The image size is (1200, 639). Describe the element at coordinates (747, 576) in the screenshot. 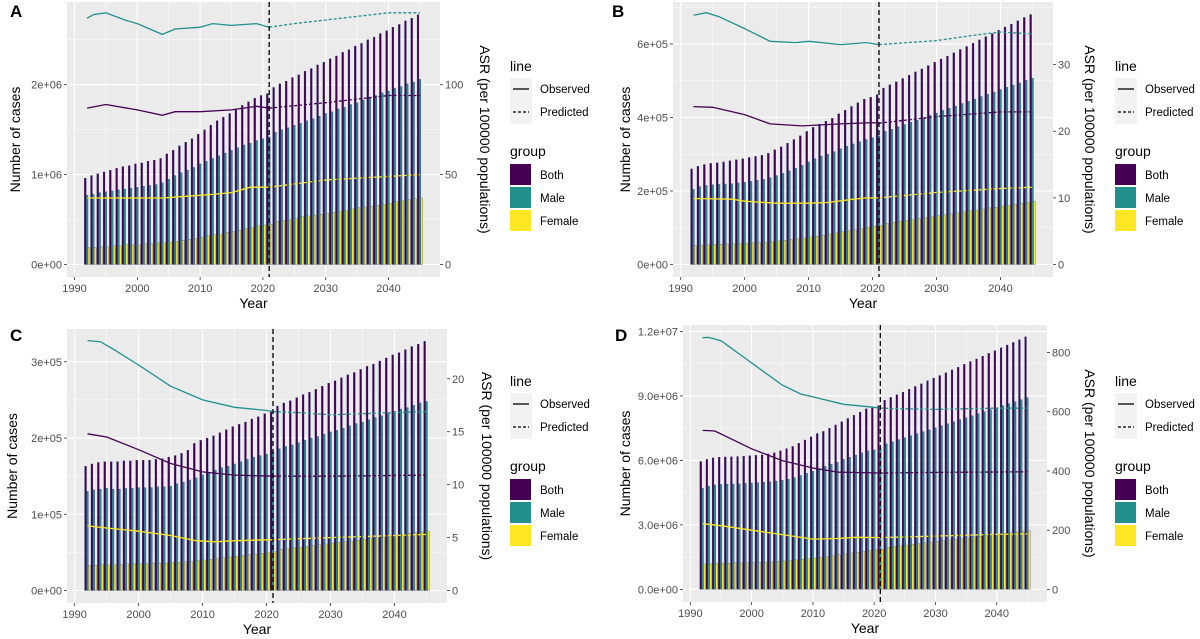

I see `bar-female-1999` at that location.